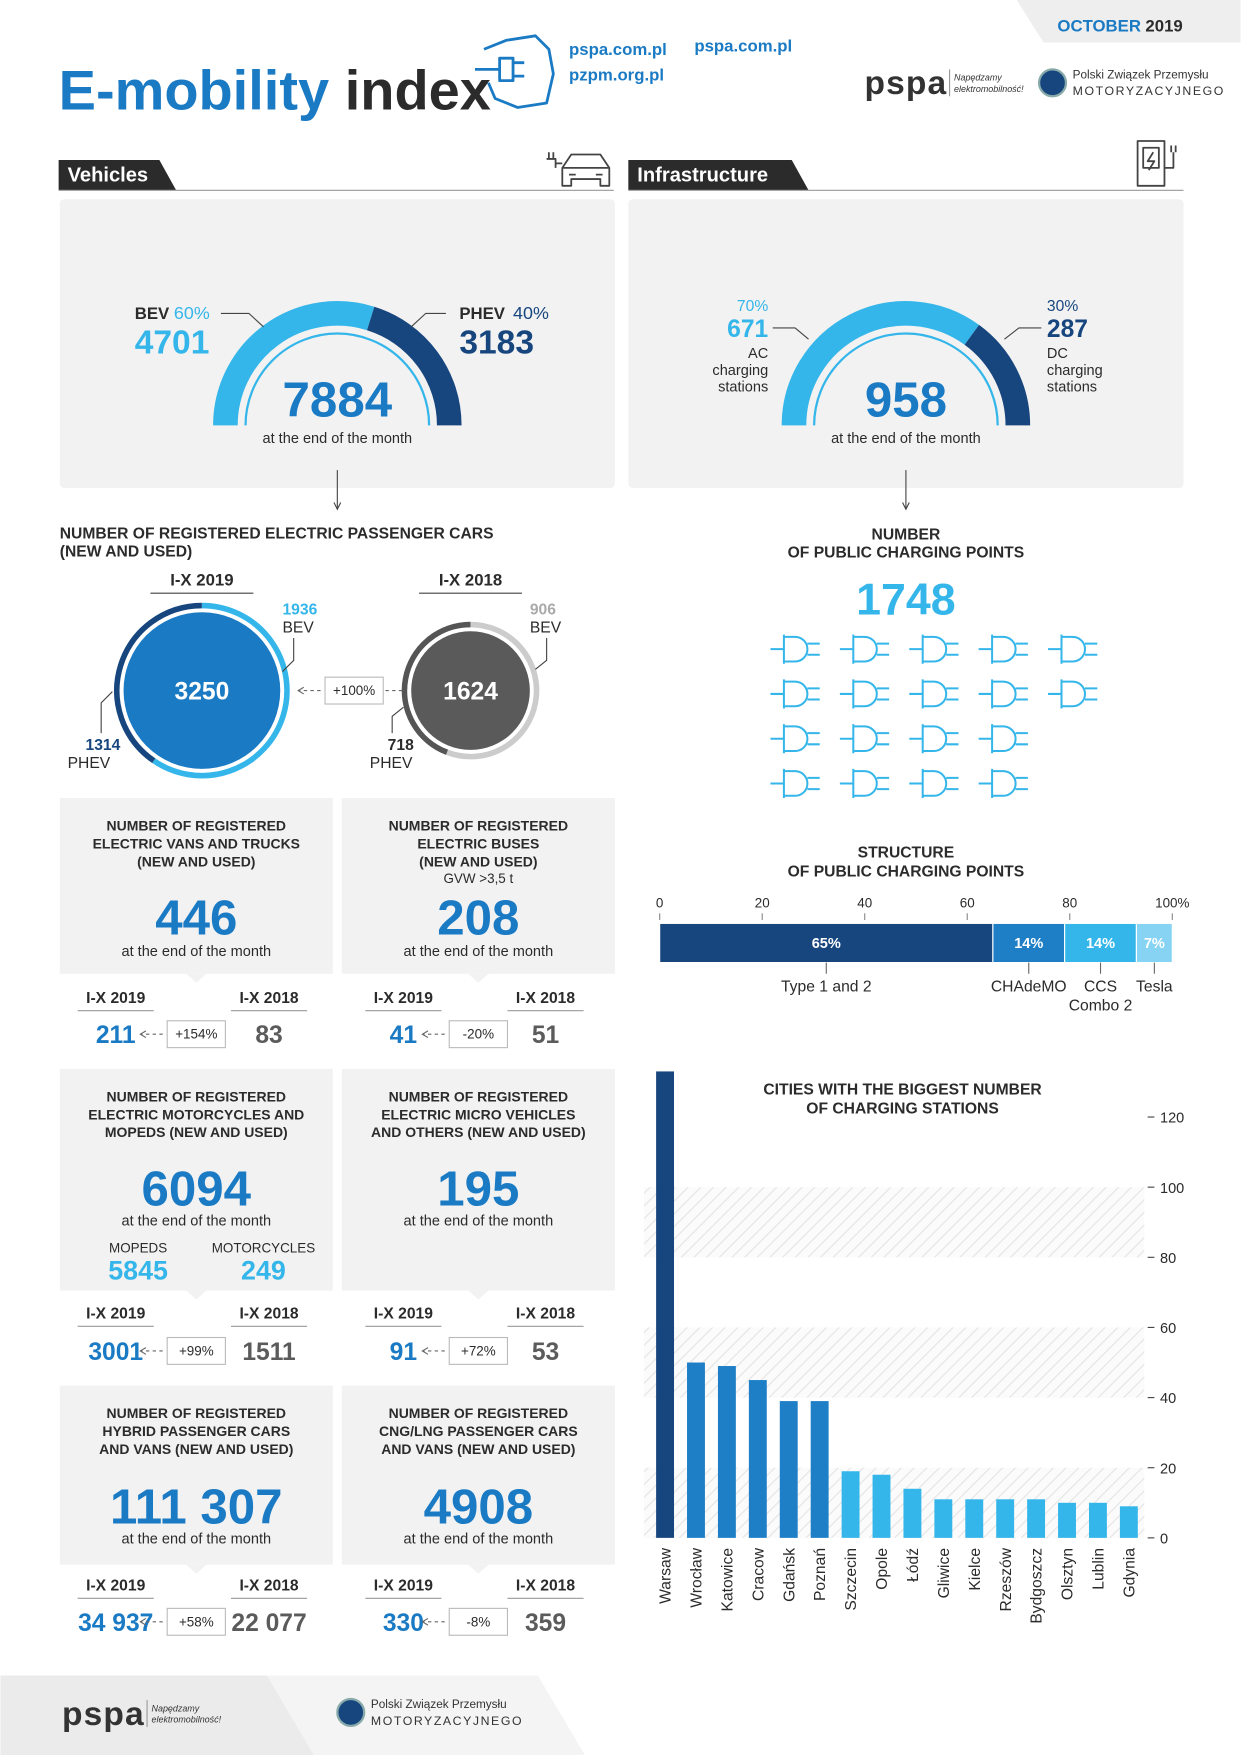  What do you see at coordinates (351, 1712) in the screenshot?
I see `pzpm-emblem` at bounding box center [351, 1712].